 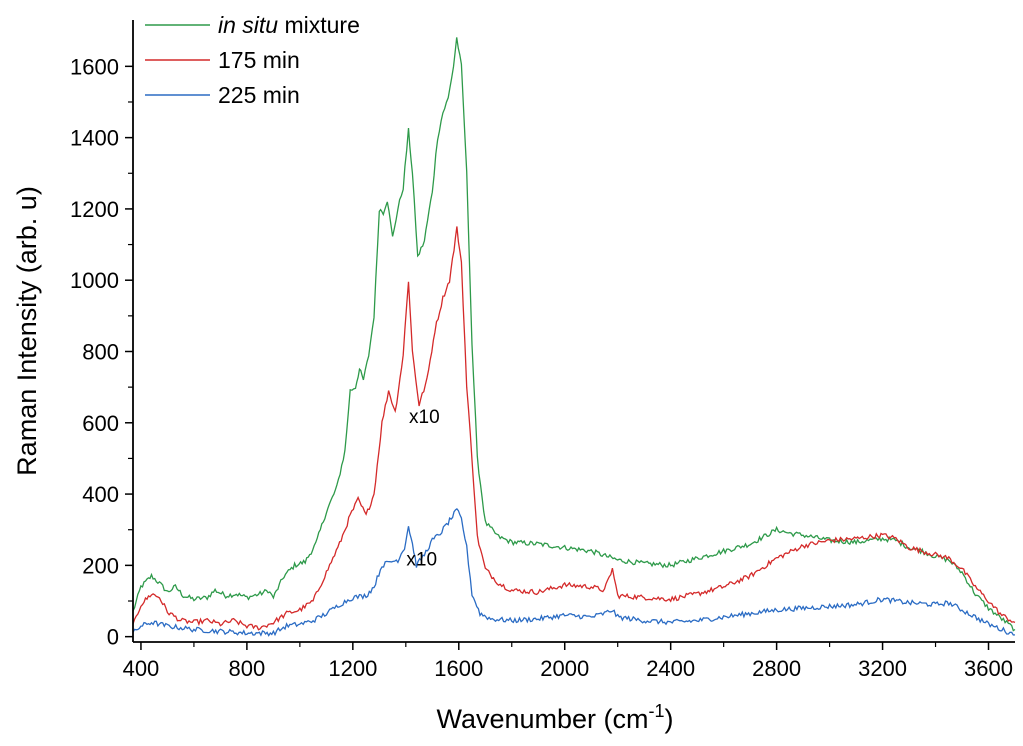 I want to click on x-axis-title-sup: -1, so click(x=657, y=711).